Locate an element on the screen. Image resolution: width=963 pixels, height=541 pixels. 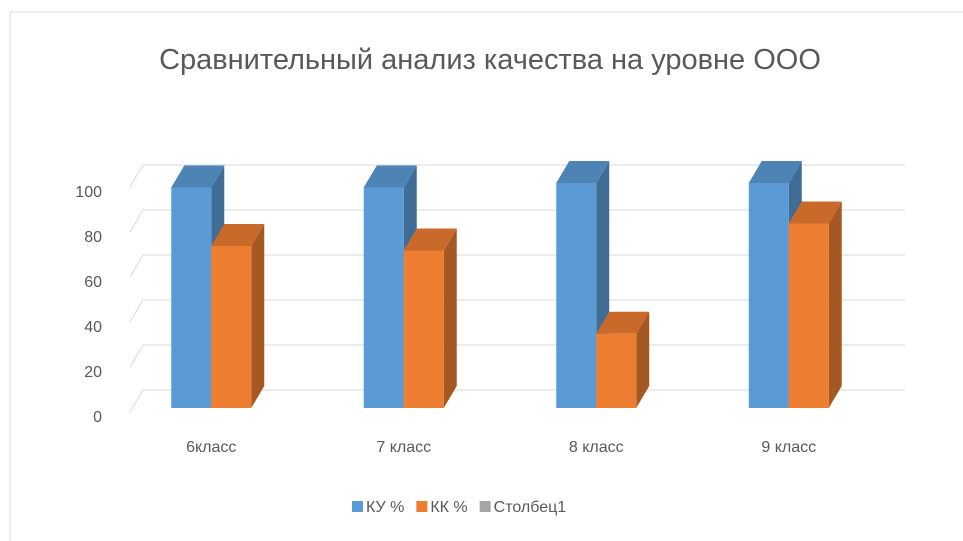
y-tick-label: 0 is located at coordinates (97, 417).